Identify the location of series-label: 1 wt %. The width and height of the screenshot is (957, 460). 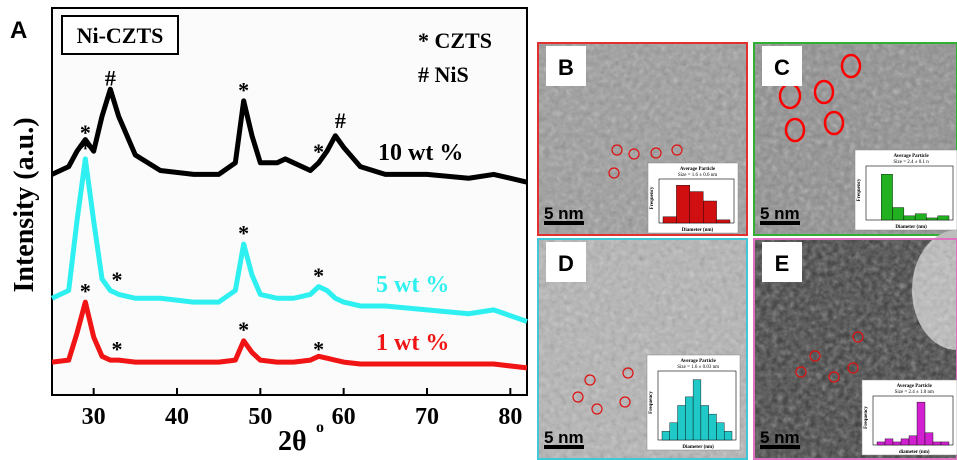
(412, 343).